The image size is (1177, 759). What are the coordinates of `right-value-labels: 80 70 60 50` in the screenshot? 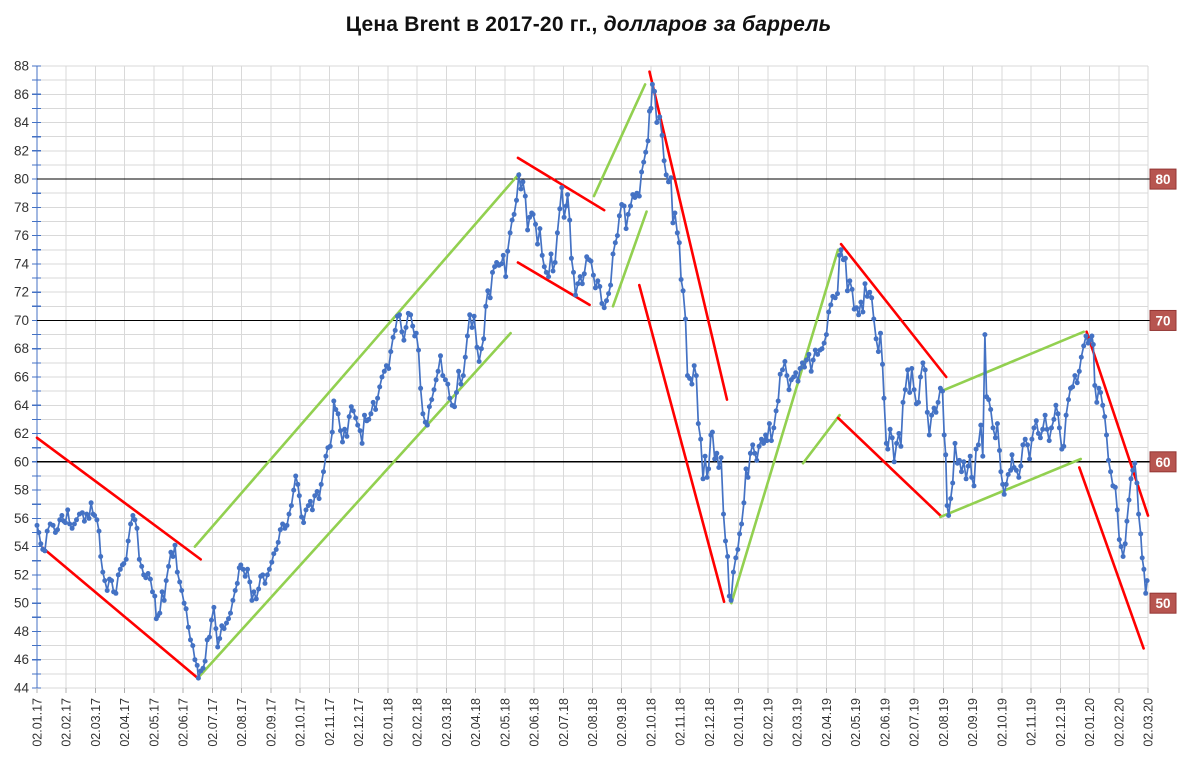 It's located at (1163, 391).